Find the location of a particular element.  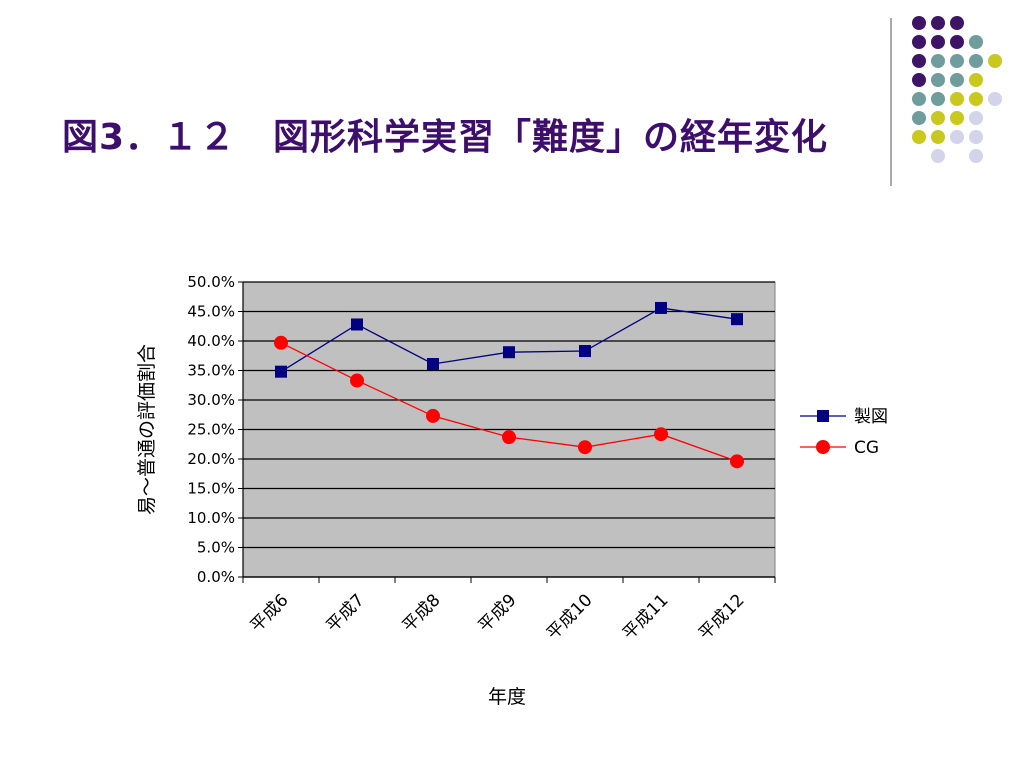

y-tick-label: 0.0% is located at coordinates (216, 577).